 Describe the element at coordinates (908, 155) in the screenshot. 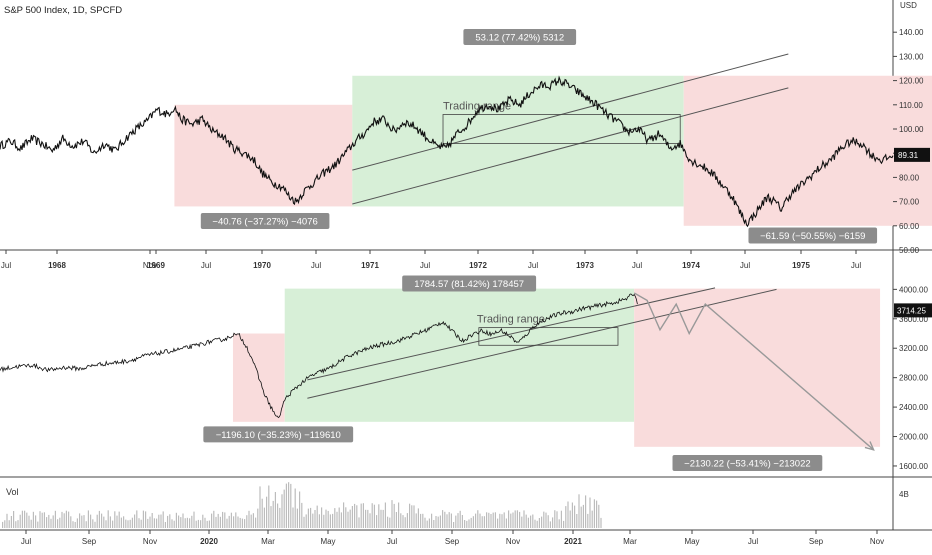

I see `top-current-price: 89.31` at that location.